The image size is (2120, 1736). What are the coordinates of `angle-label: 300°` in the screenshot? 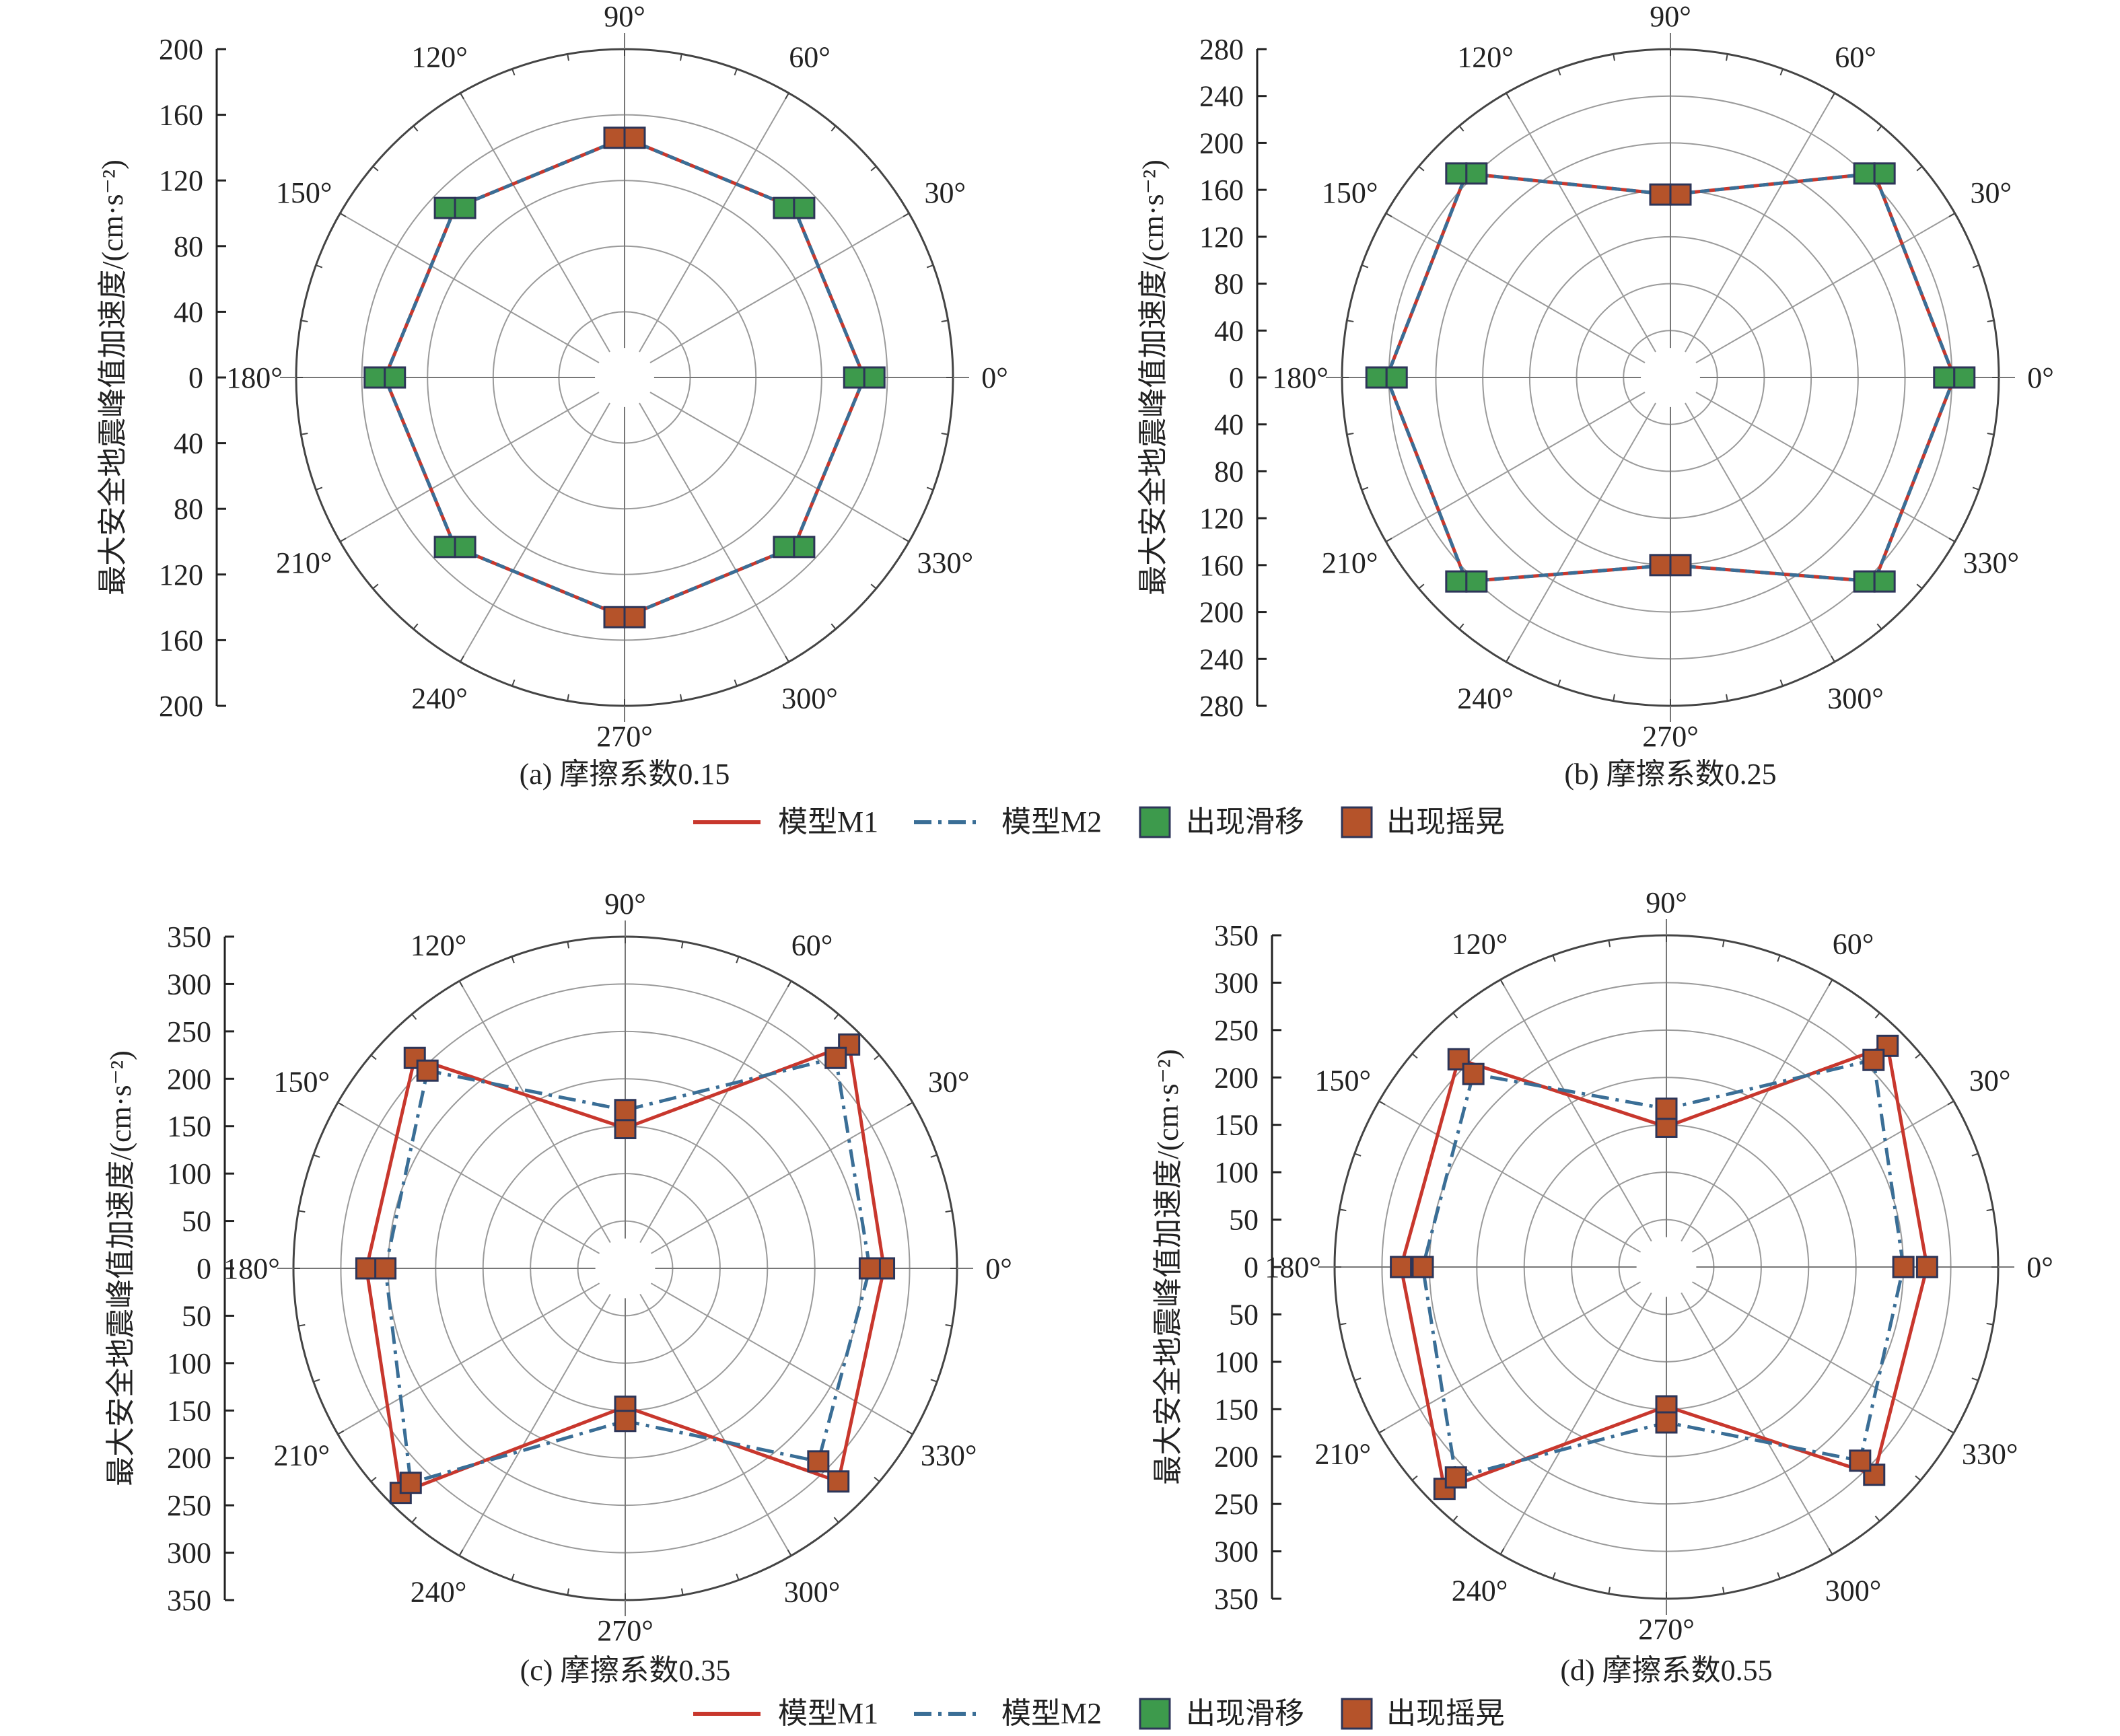 It's located at (813, 1592).